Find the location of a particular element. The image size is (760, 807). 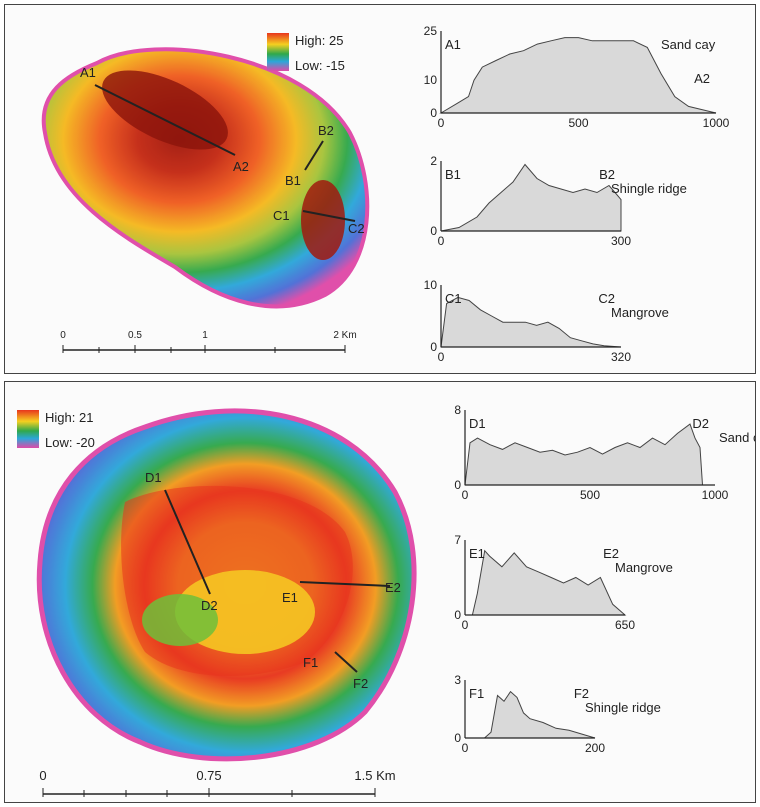

transect-d-end-label: D2 is located at coordinates (209, 605).